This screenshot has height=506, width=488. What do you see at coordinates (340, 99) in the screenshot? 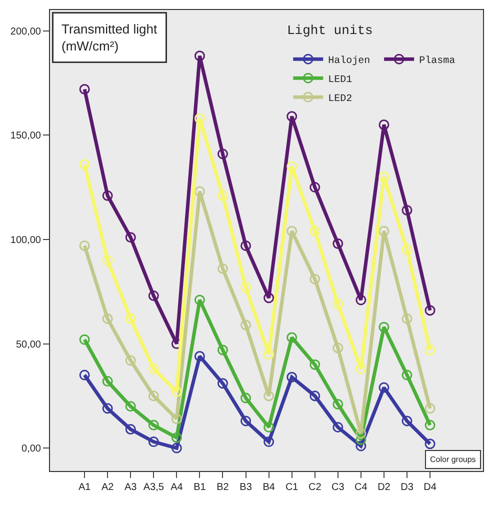
I see `legend-label: LED2` at bounding box center [340, 99].